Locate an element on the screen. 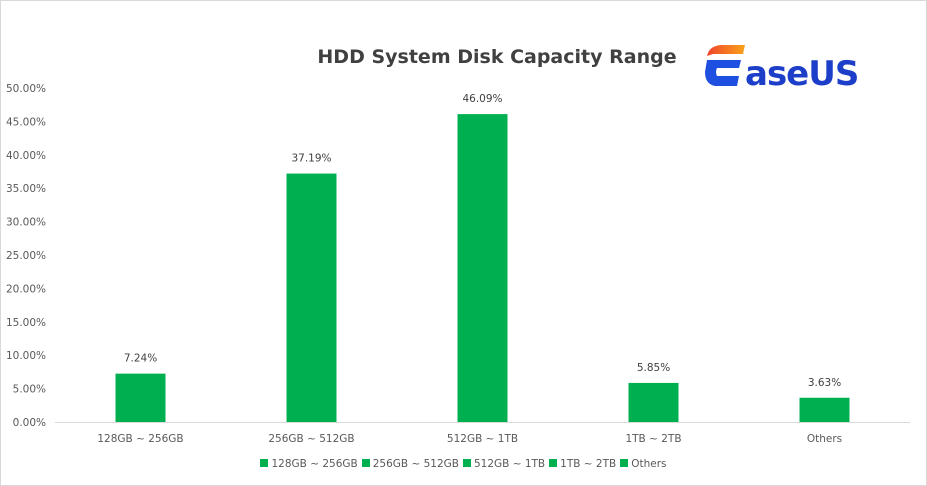 The height and width of the screenshot is (486, 927). data-label: 5.85% is located at coordinates (653, 368).